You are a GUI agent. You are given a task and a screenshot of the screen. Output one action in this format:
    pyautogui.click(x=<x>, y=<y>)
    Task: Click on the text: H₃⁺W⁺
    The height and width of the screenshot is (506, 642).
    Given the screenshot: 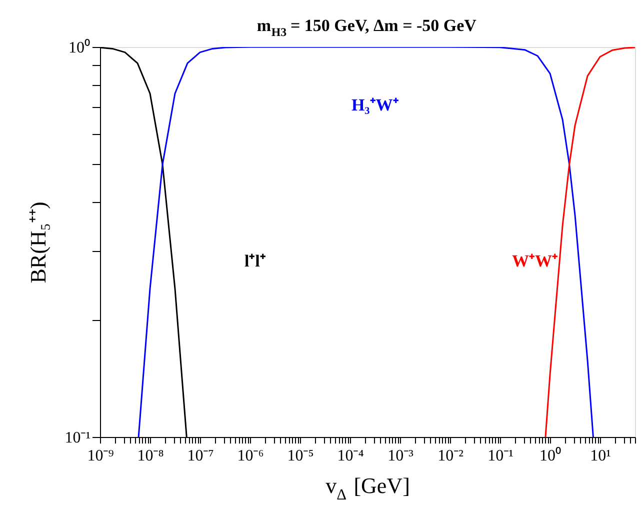 What is the action you would take?
    pyautogui.click(x=375, y=105)
    